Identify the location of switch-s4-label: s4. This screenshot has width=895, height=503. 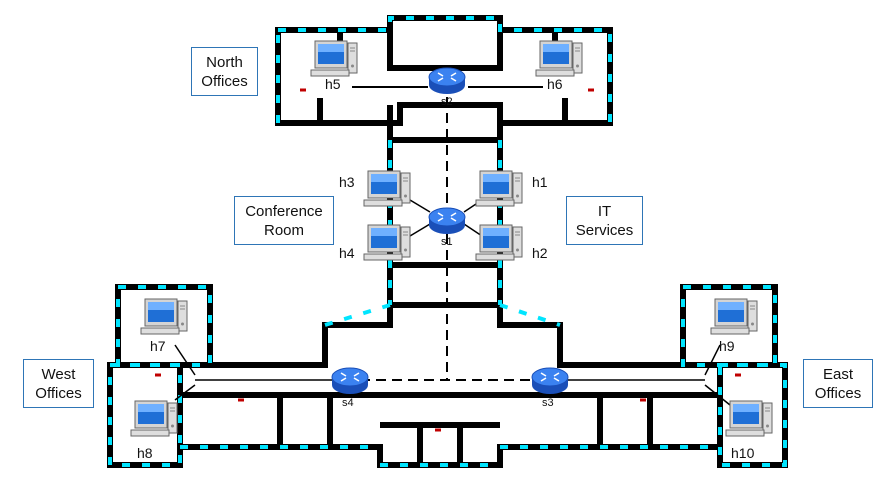
(348, 403).